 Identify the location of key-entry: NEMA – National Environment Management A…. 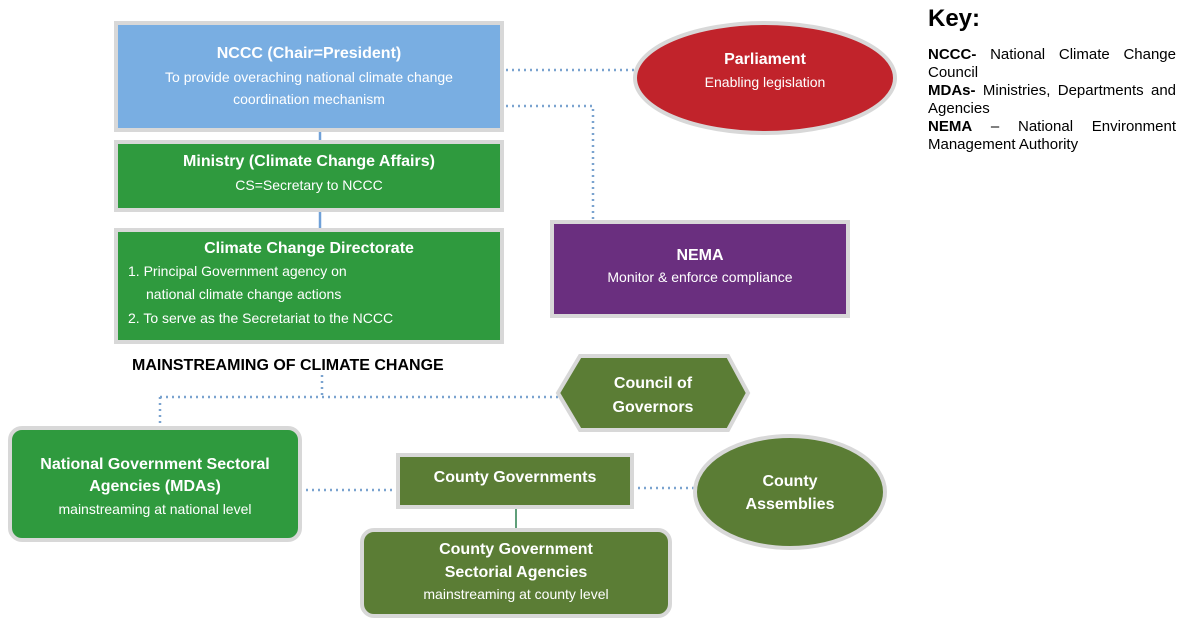
(1052, 136).